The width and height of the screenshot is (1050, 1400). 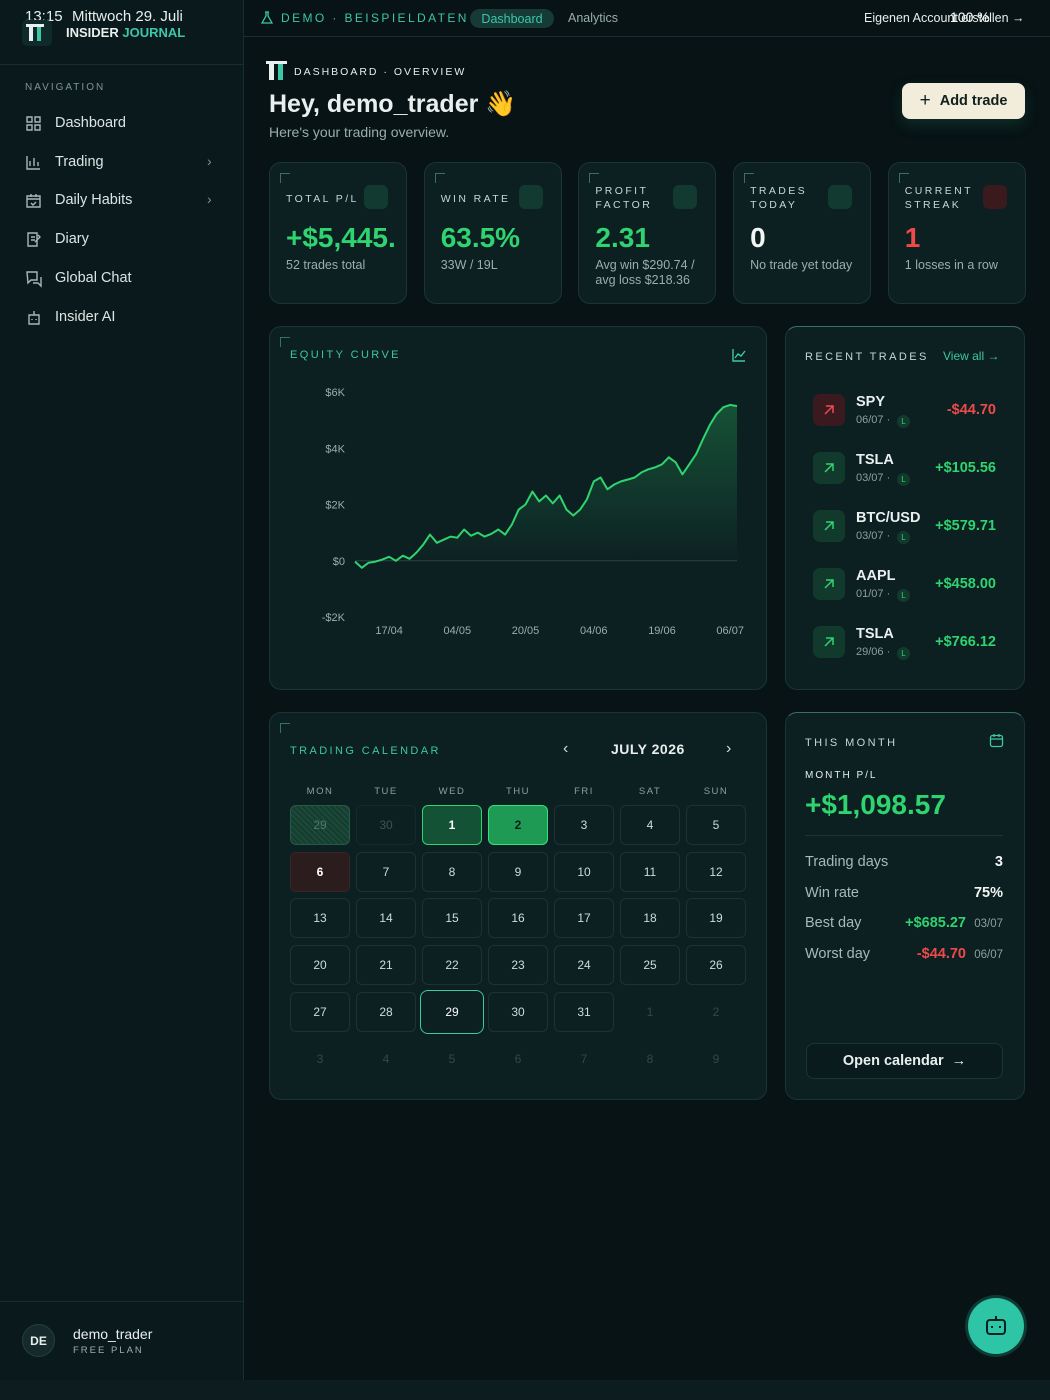 I want to click on calendar-day: 28, so click(x=386, y=1011).